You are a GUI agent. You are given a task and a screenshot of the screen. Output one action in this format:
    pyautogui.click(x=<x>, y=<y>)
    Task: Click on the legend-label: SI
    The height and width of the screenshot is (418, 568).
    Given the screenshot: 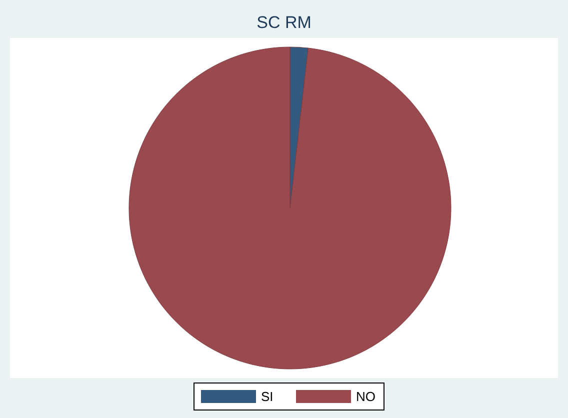 What is the action you would take?
    pyautogui.click(x=267, y=396)
    